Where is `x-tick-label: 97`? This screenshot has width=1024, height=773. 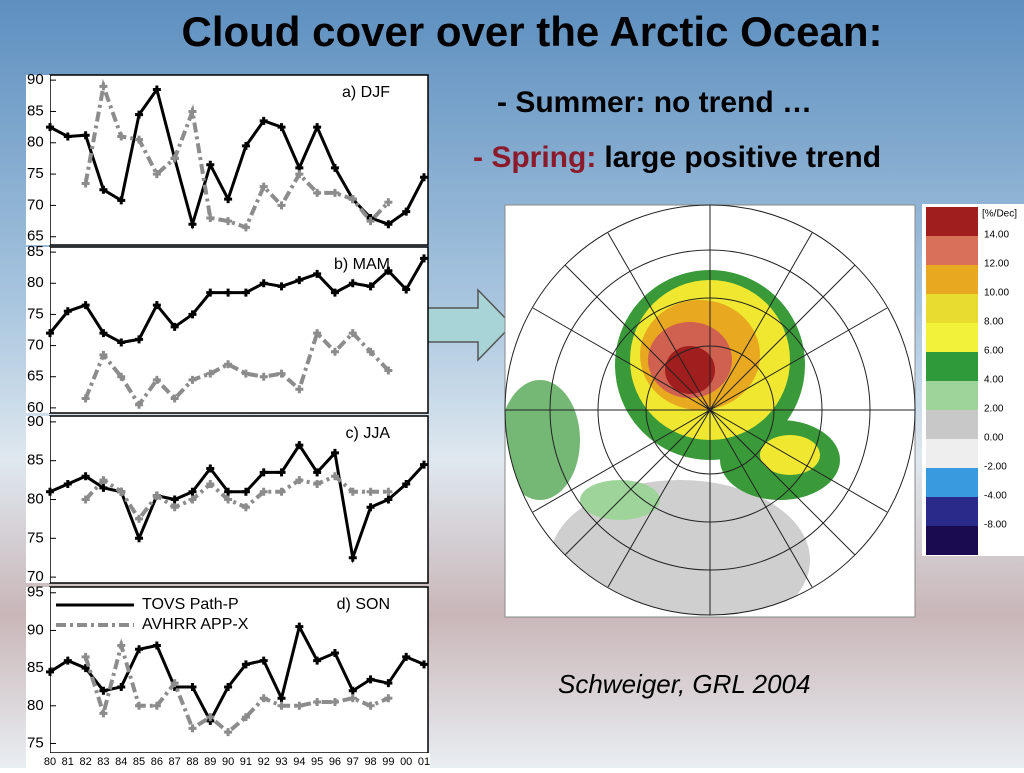 x-tick-label: 97 is located at coordinates (353, 762).